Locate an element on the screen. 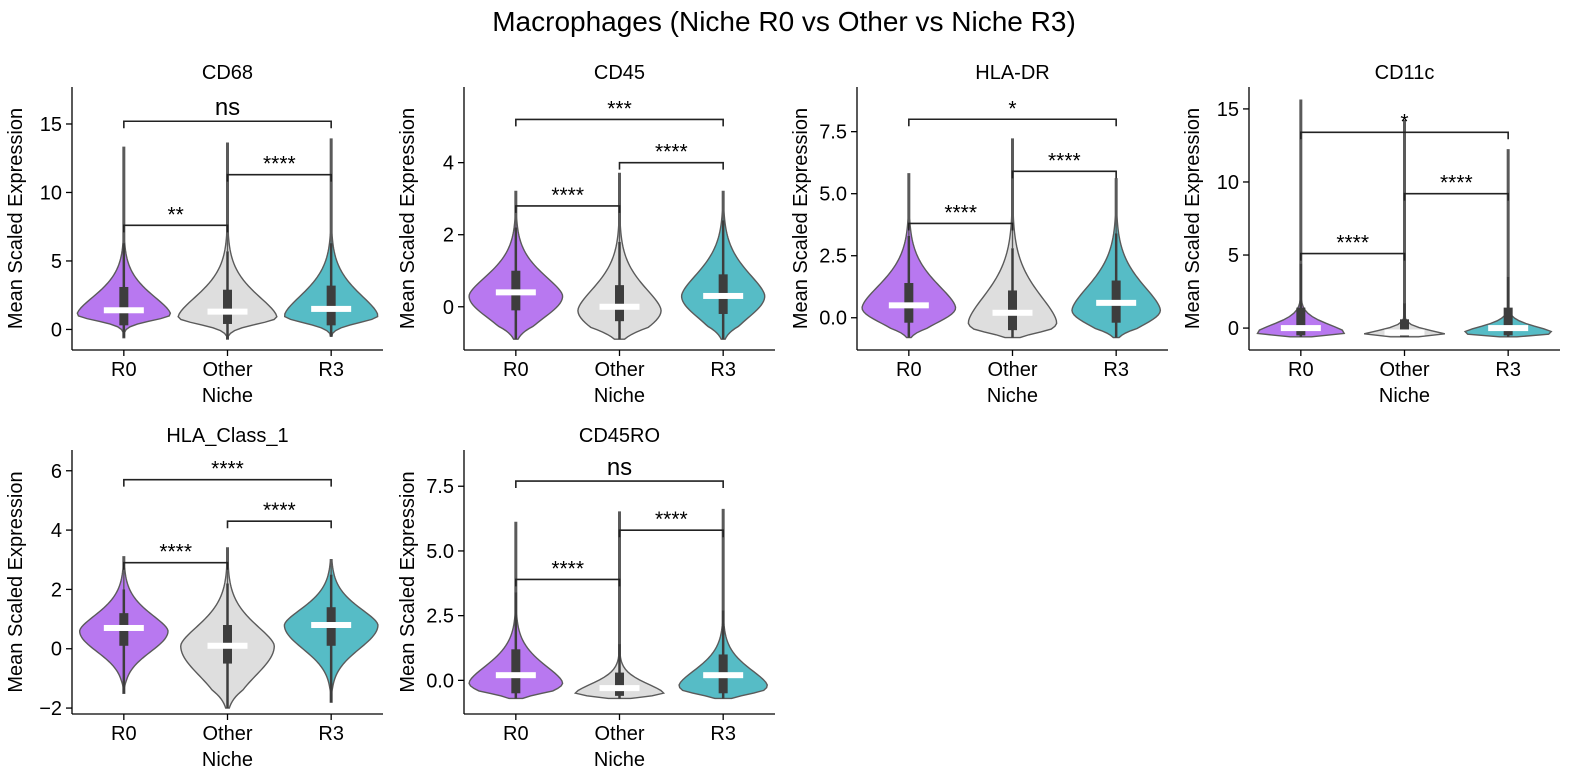  panel-title: CD11c is located at coordinates (1405, 73).